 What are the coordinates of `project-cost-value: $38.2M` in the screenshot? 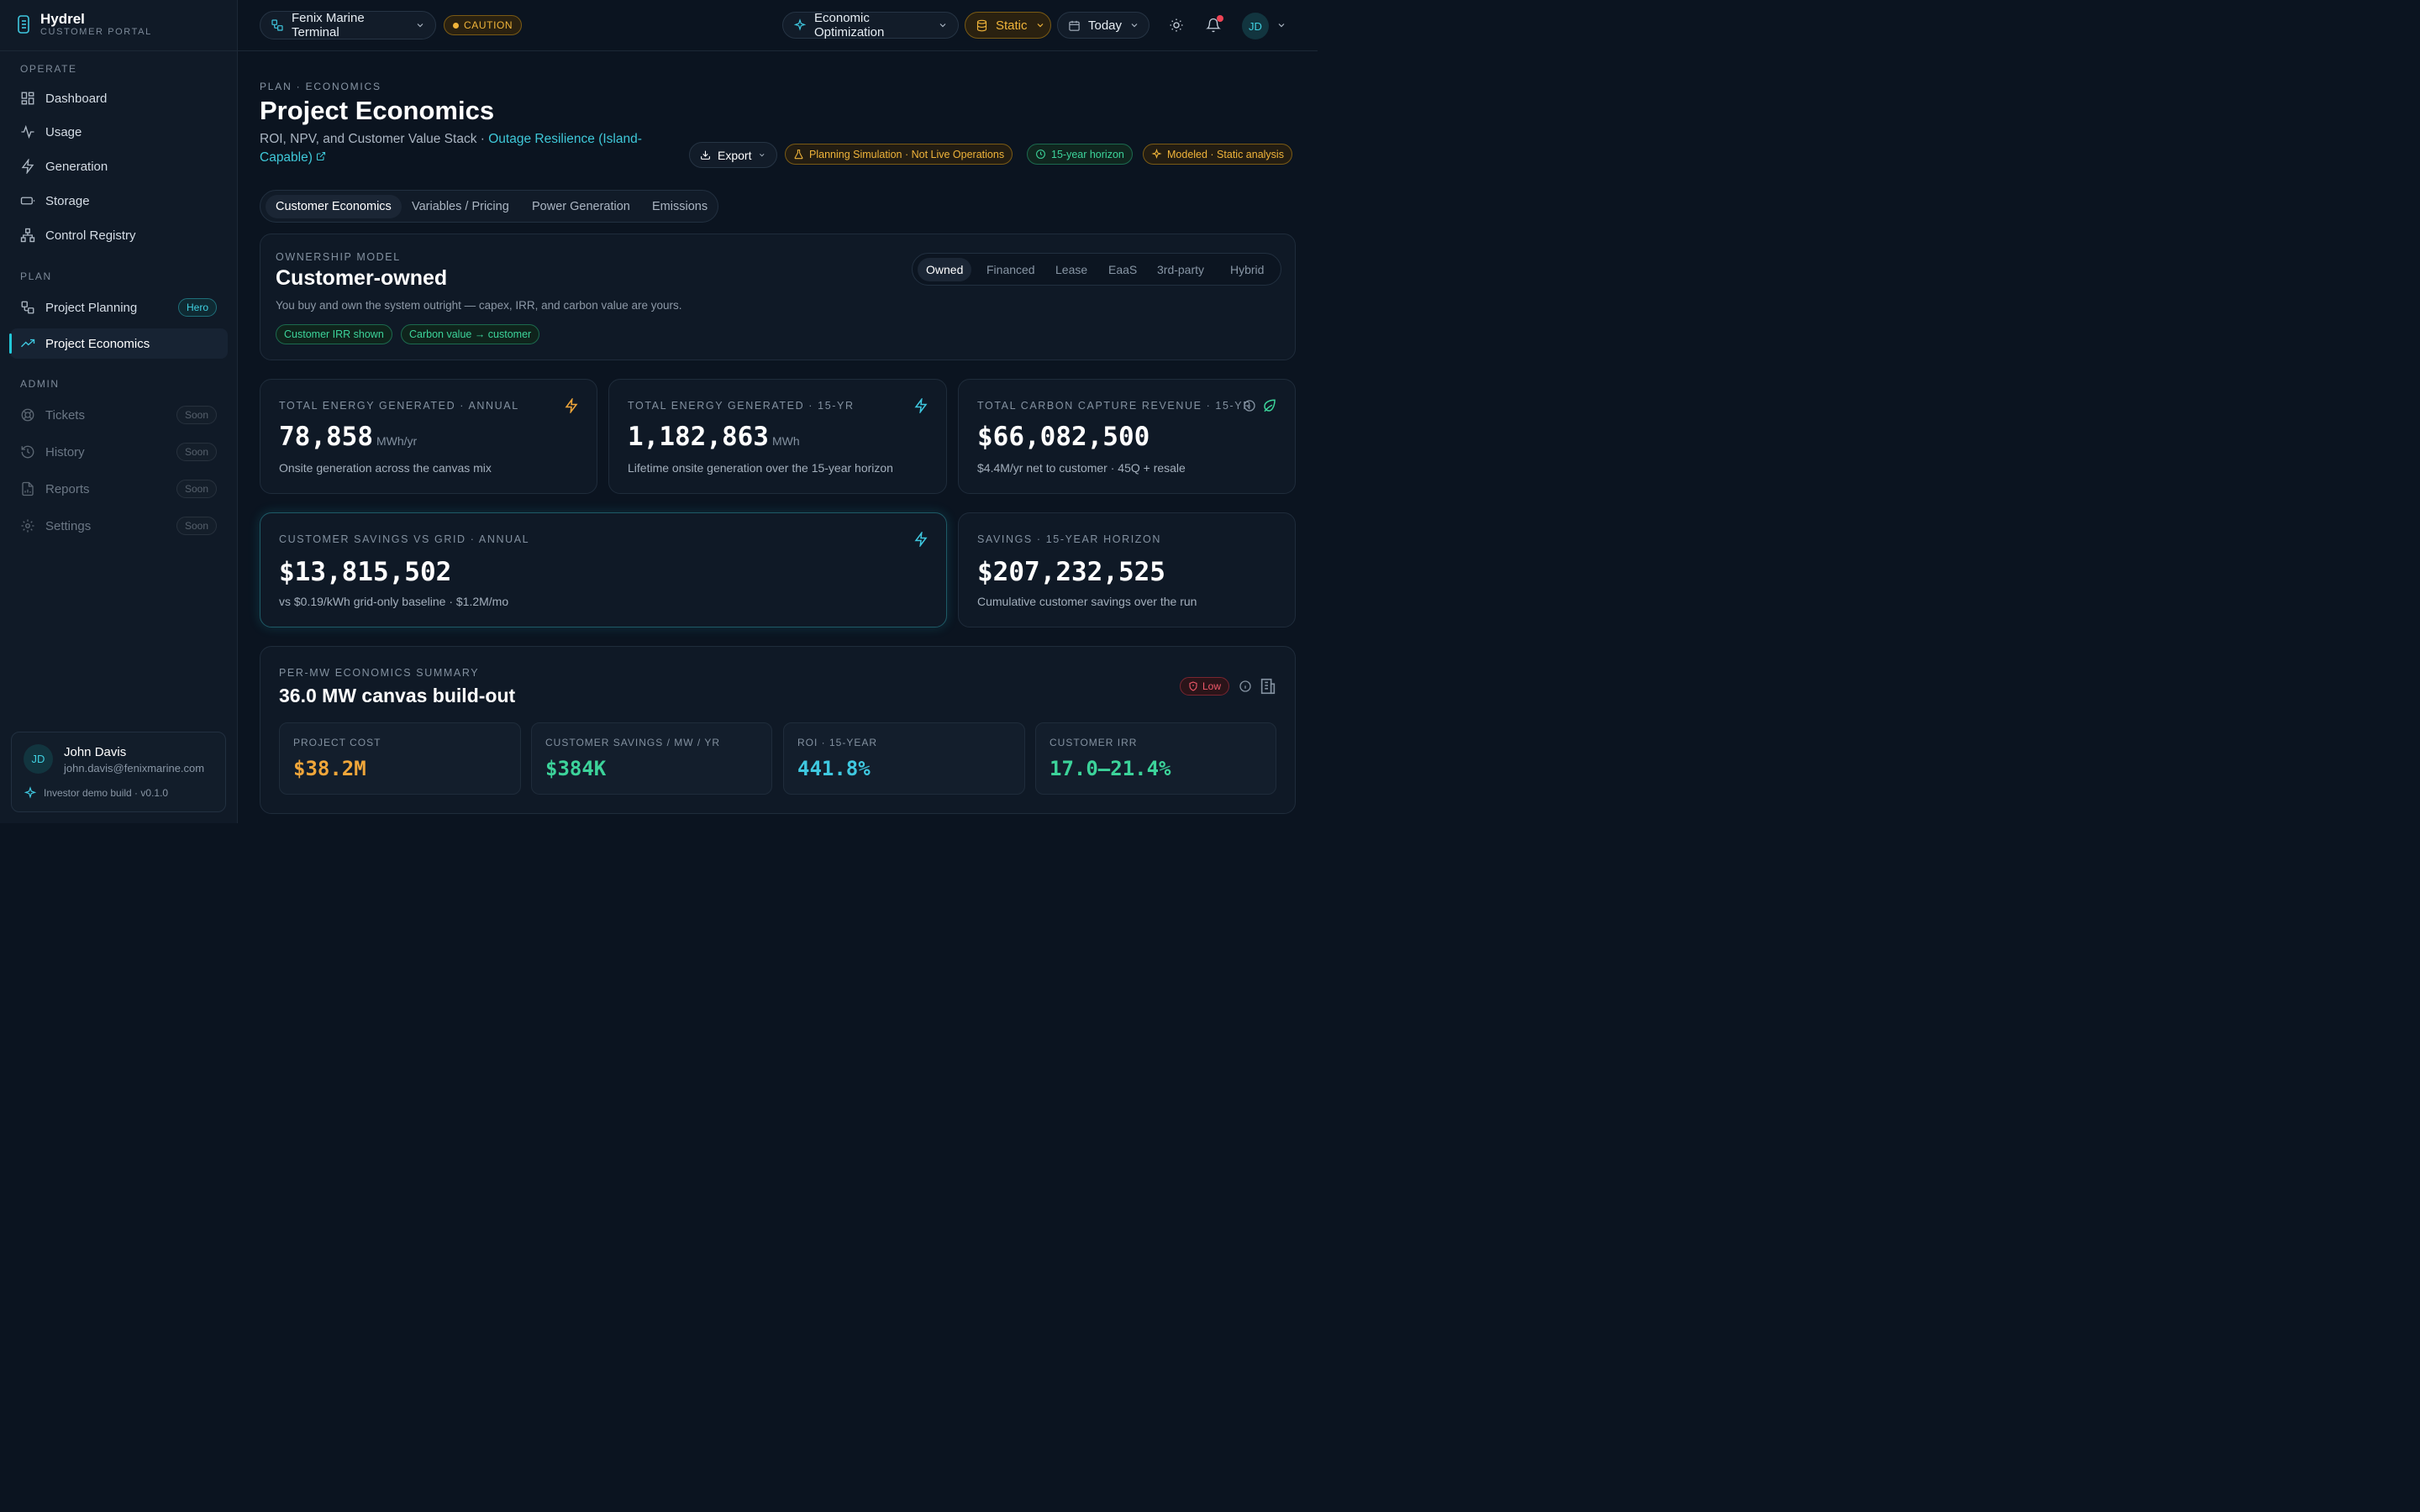 It's located at (329, 768).